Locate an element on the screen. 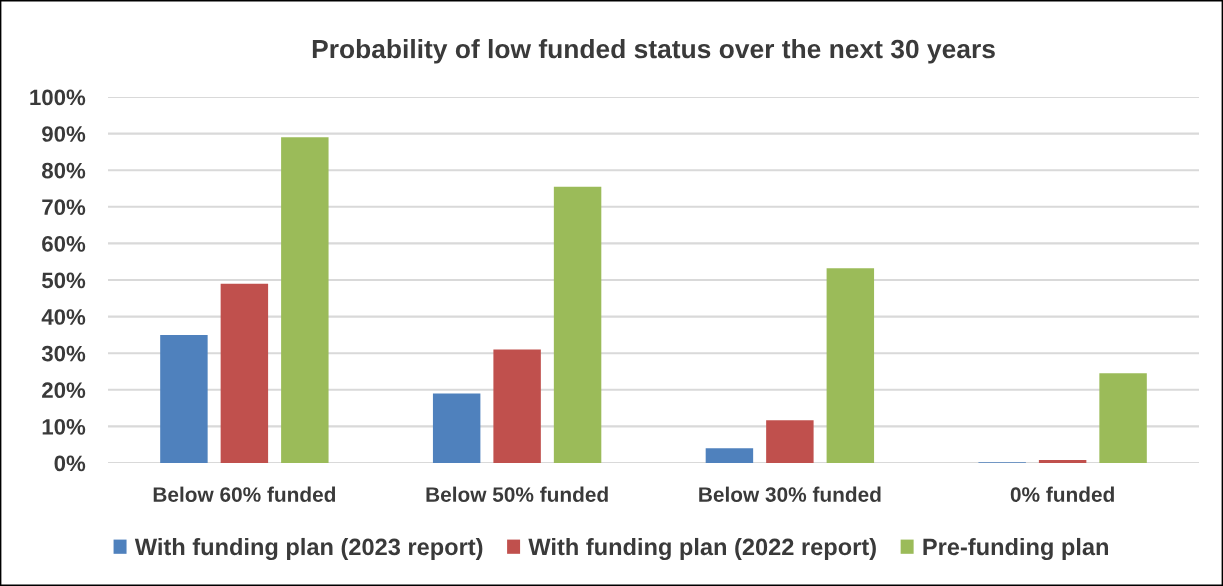  y-tick-label: 20% is located at coordinates (64, 390).